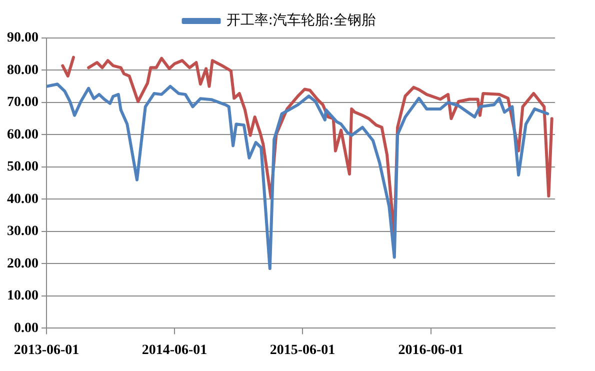  What do you see at coordinates (22, 199) in the screenshot?
I see `y-tick-label: 40.00` at bounding box center [22, 199].